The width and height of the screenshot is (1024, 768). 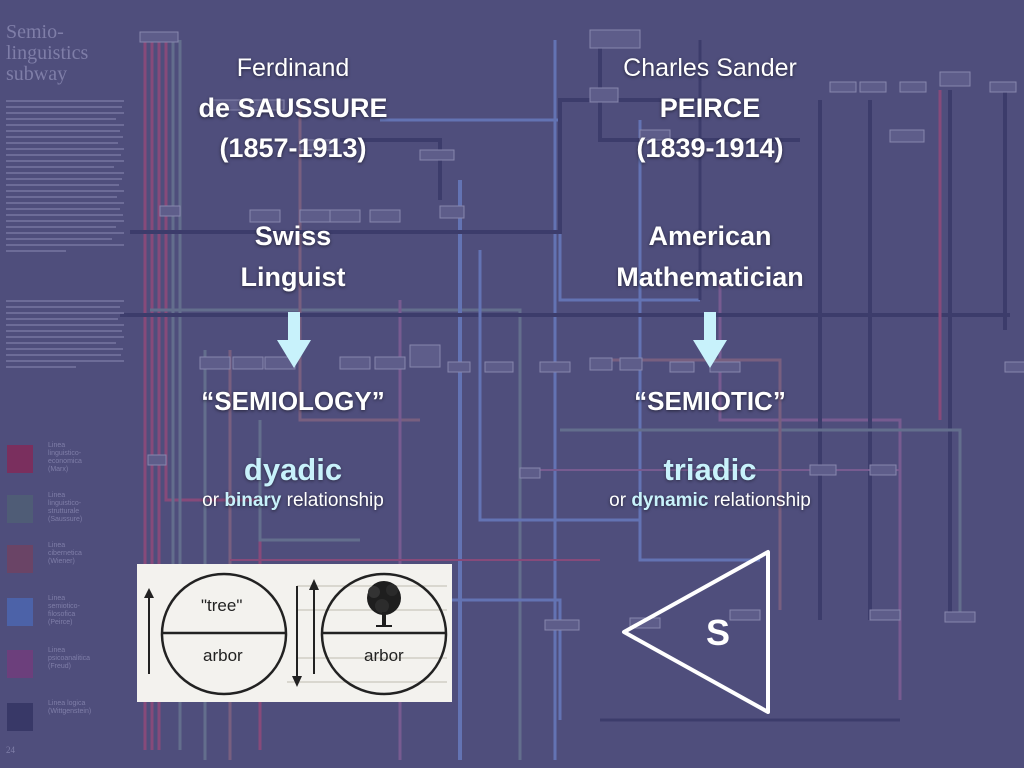 I want to click on legend-label: Linea logica (Wittgenstein), so click(x=70, y=707).